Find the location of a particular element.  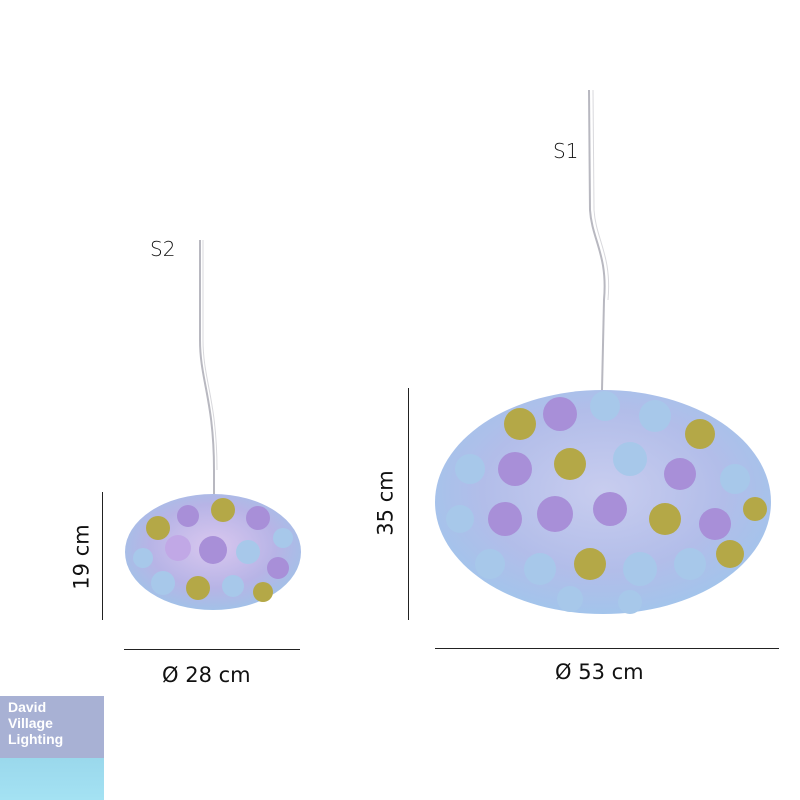

logo-text: David Village Lighting is located at coordinates (35, 723).